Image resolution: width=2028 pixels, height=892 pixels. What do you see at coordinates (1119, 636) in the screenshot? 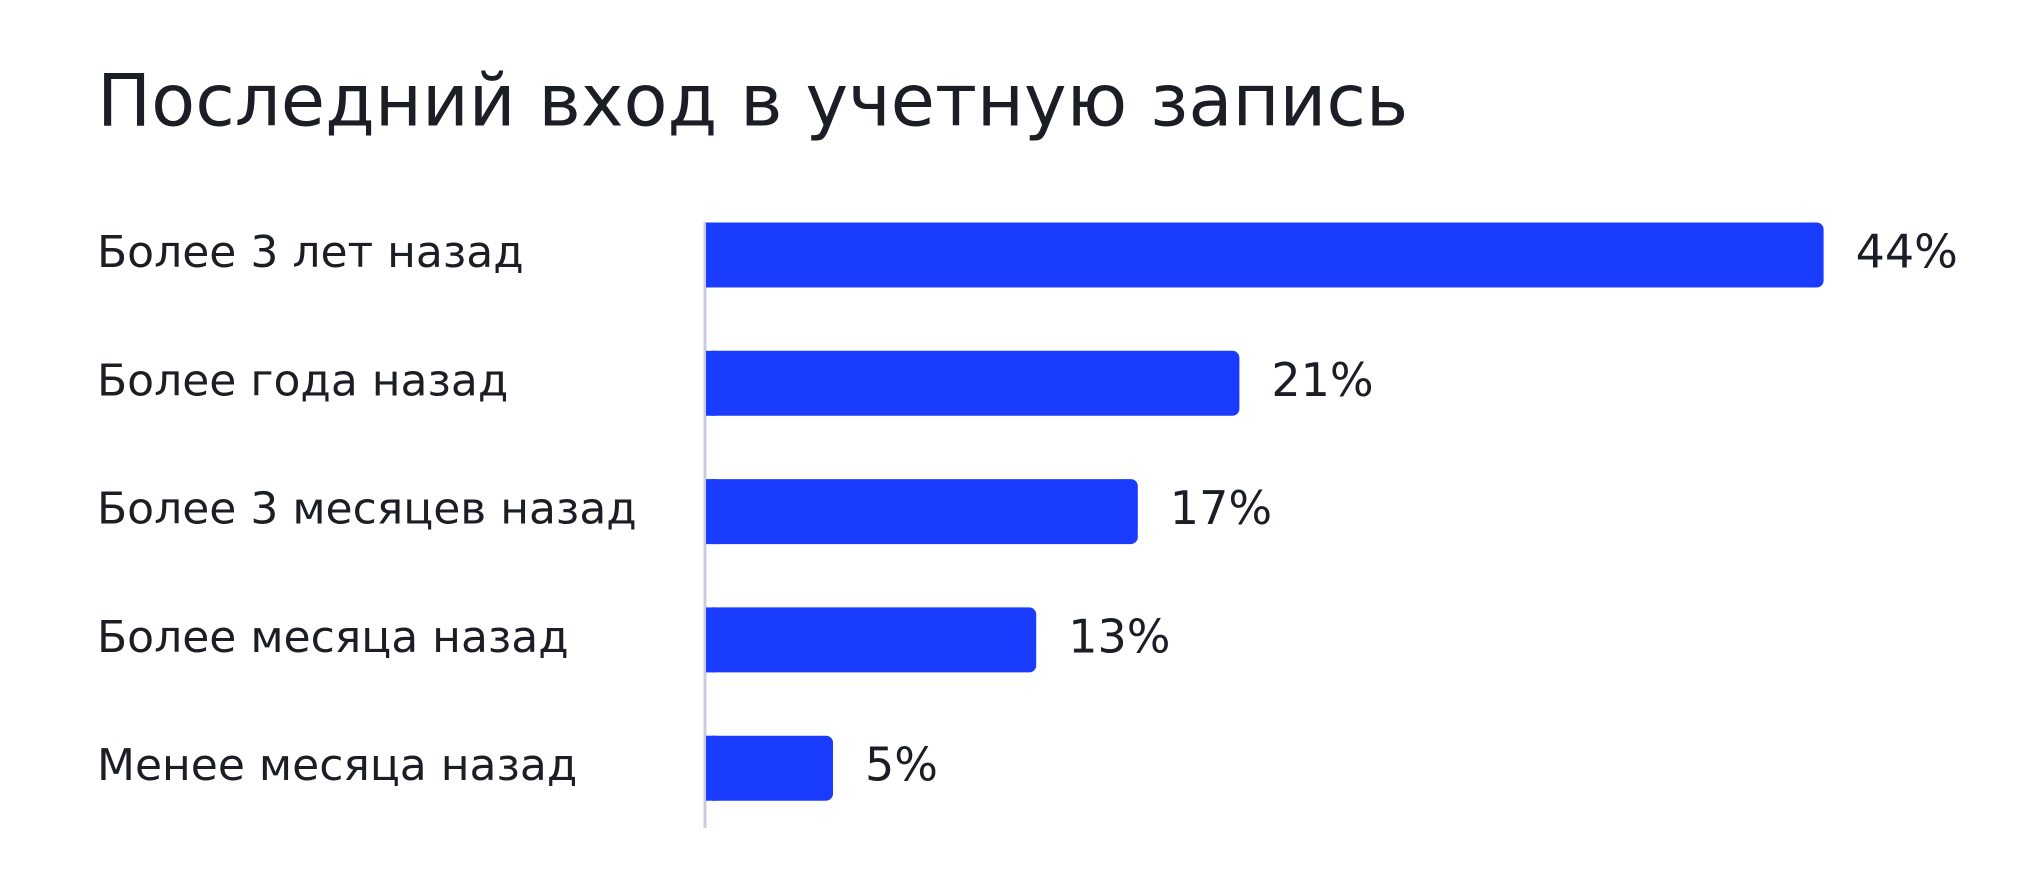
I see `value-label: 13%` at bounding box center [1119, 636].